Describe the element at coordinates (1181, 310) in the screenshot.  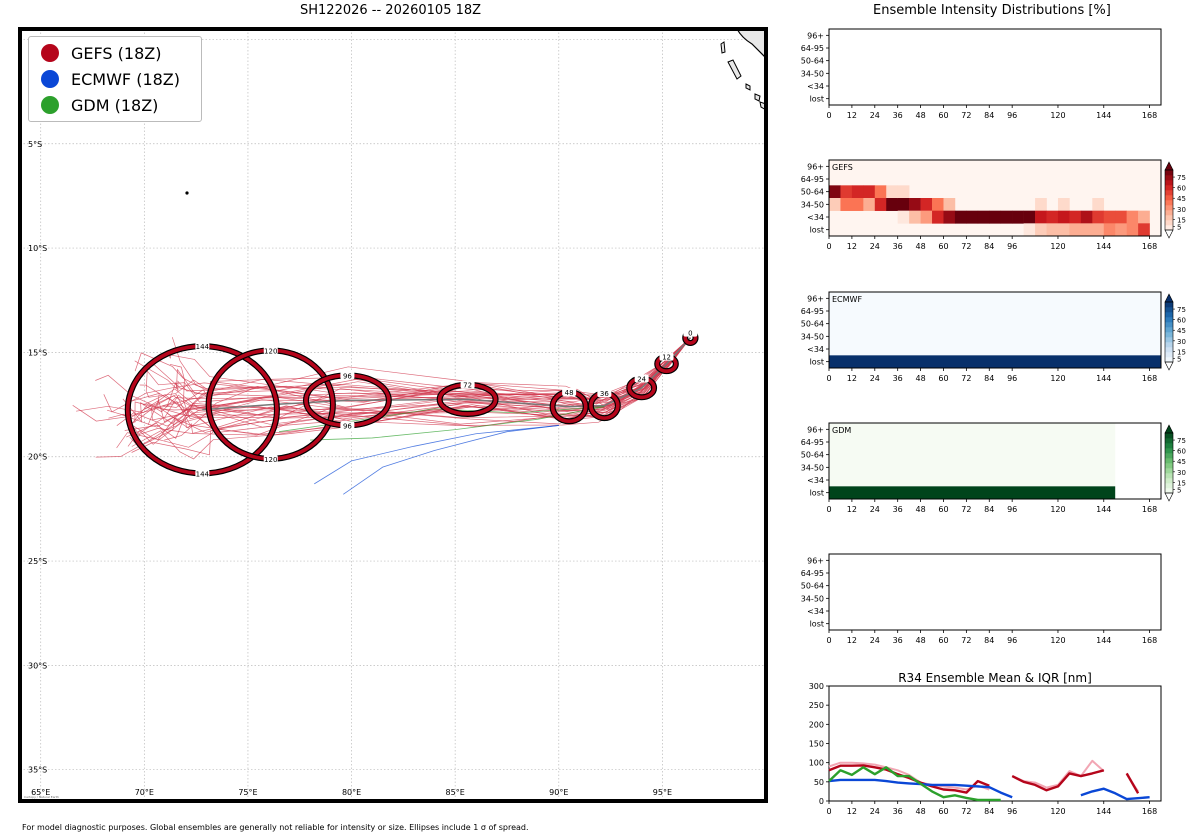
I see `colorbar-tick-label: 75` at that location.